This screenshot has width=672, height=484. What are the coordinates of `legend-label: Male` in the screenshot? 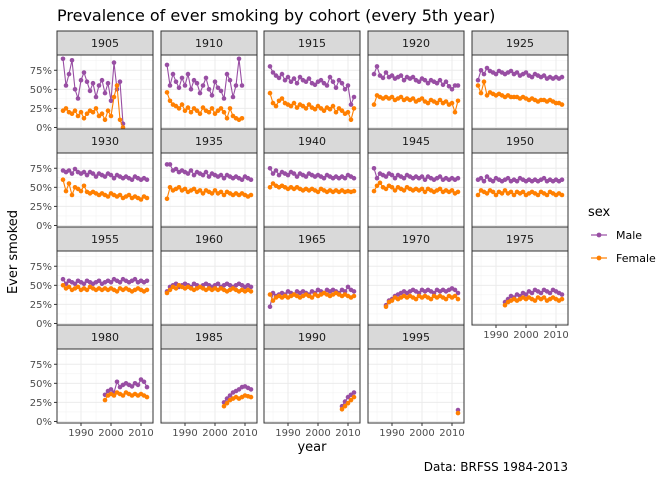 It's located at (629, 235).